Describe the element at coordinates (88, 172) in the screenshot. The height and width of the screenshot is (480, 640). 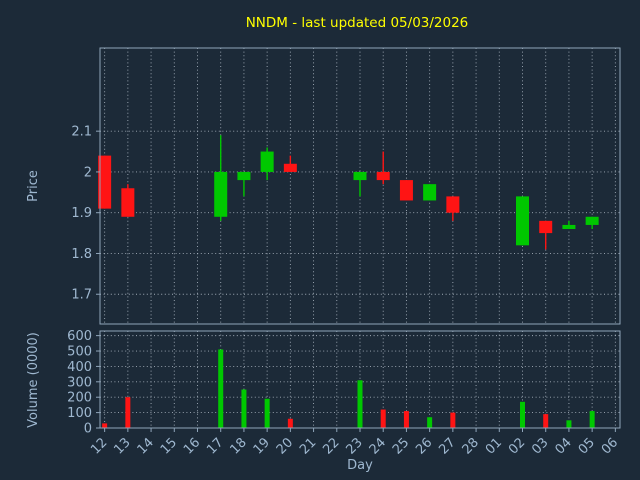
I see `price-tick-label: 2` at that location.